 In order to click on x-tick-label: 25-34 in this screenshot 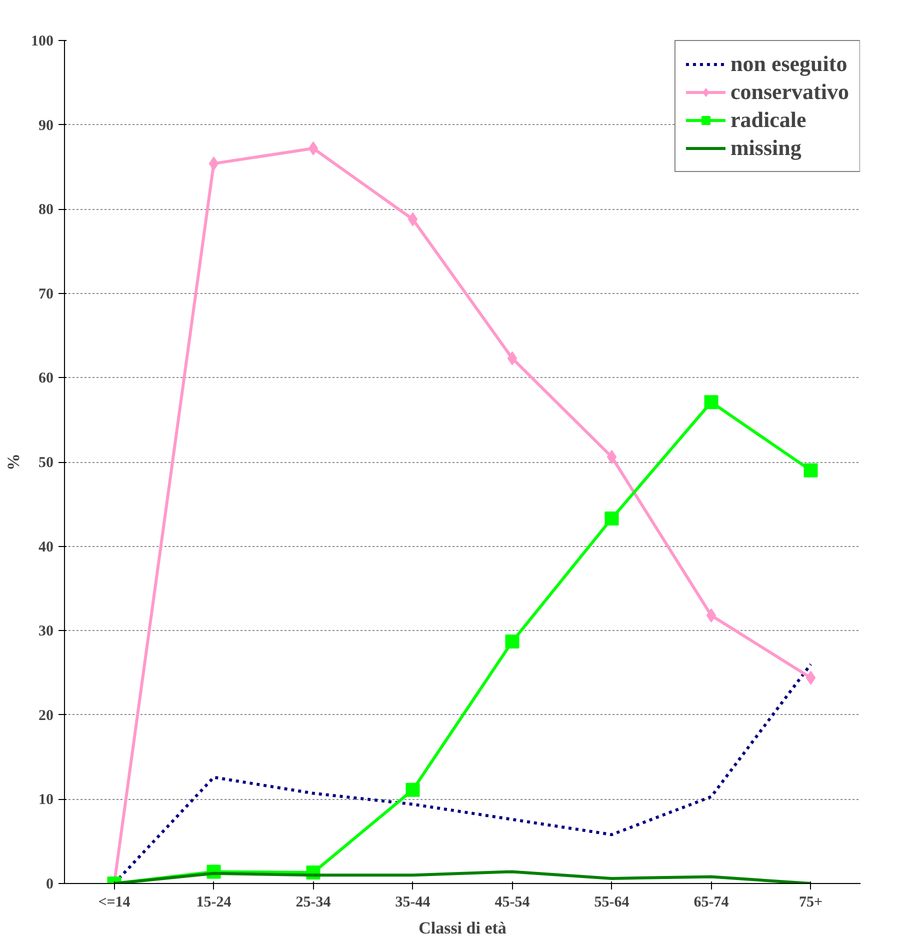, I will do `click(314, 902)`.